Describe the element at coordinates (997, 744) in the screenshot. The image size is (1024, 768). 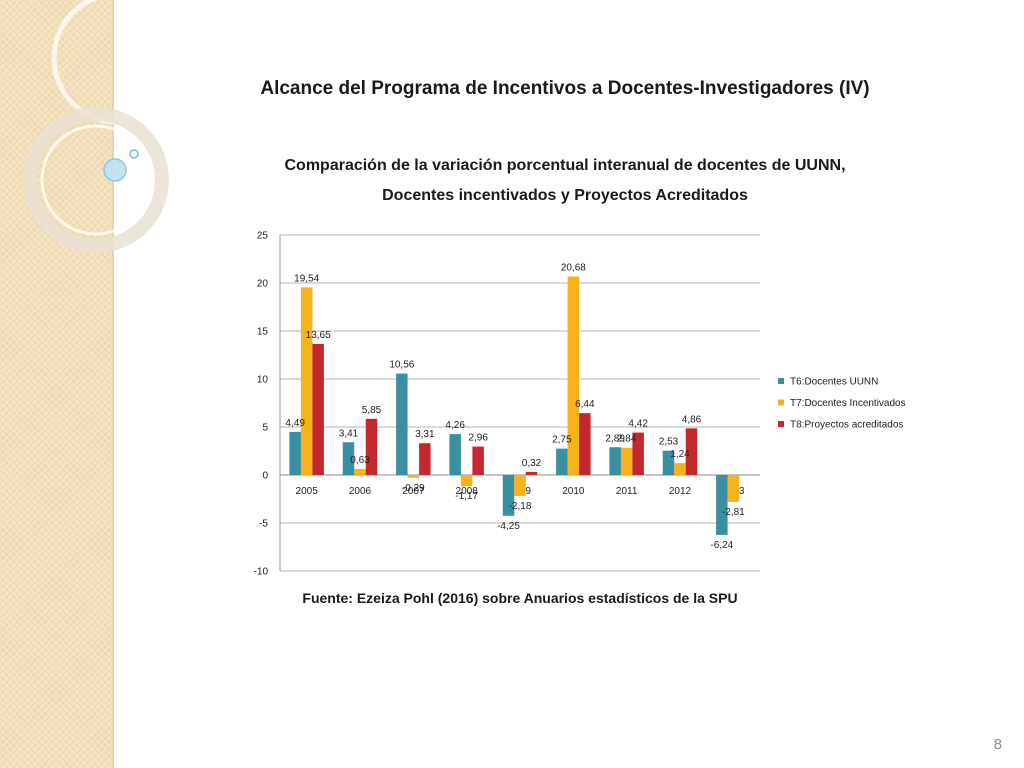
I see `page-number: 8` at that location.